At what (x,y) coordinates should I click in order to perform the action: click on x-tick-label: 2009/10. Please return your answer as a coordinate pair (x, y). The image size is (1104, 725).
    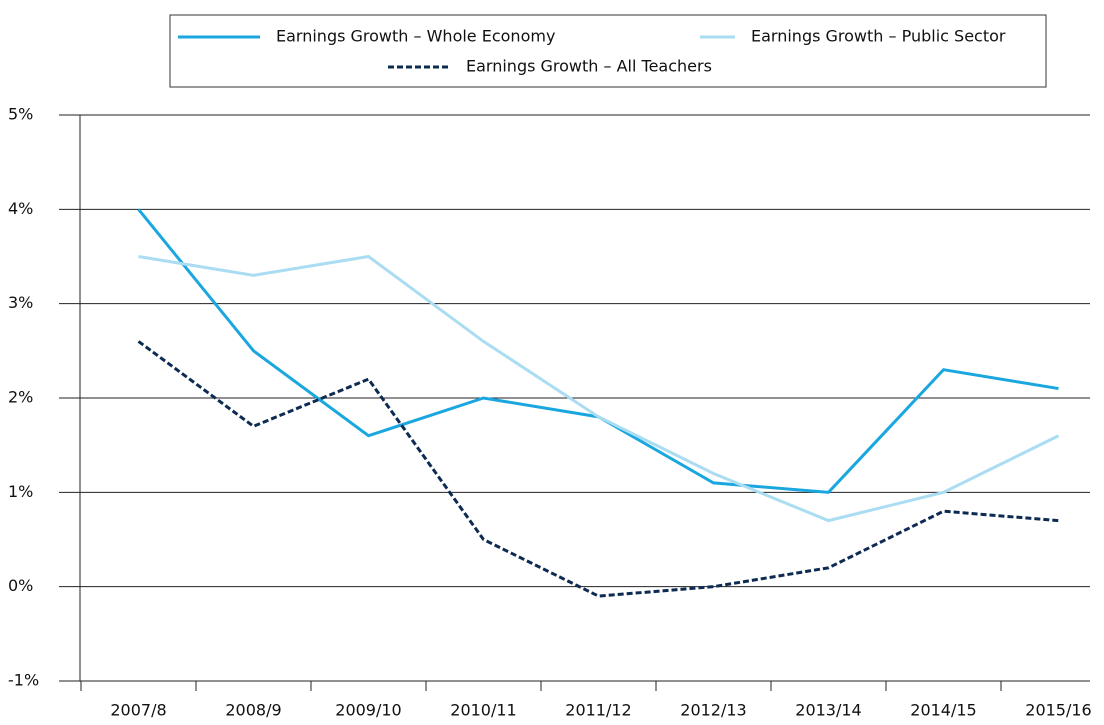
    Looking at the image, I should click on (368, 710).